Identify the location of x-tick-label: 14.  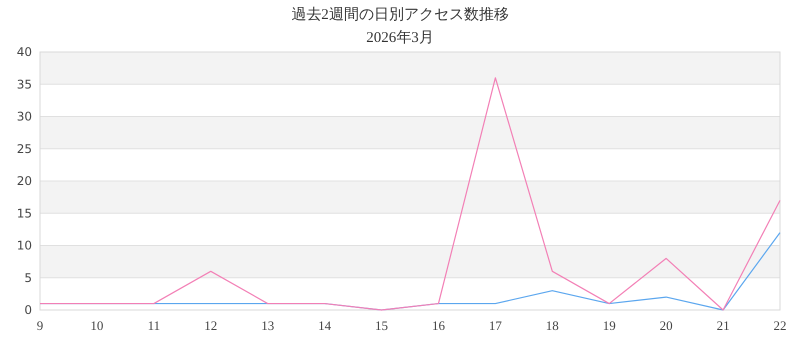
(325, 325).